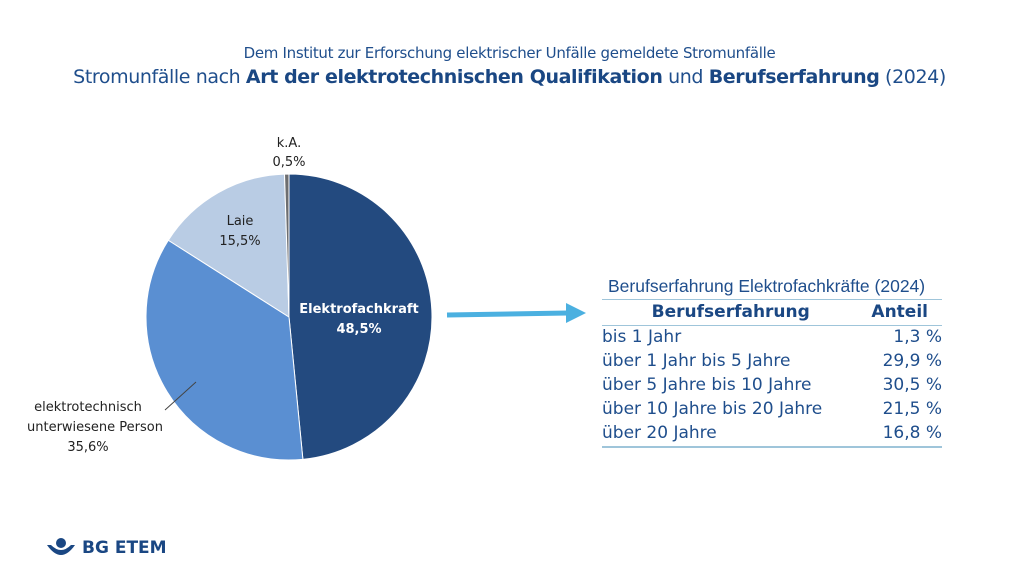  Describe the element at coordinates (696, 361) in the screenshot. I see `row-label: über 1 Jahr bis 5 Jahre` at that location.